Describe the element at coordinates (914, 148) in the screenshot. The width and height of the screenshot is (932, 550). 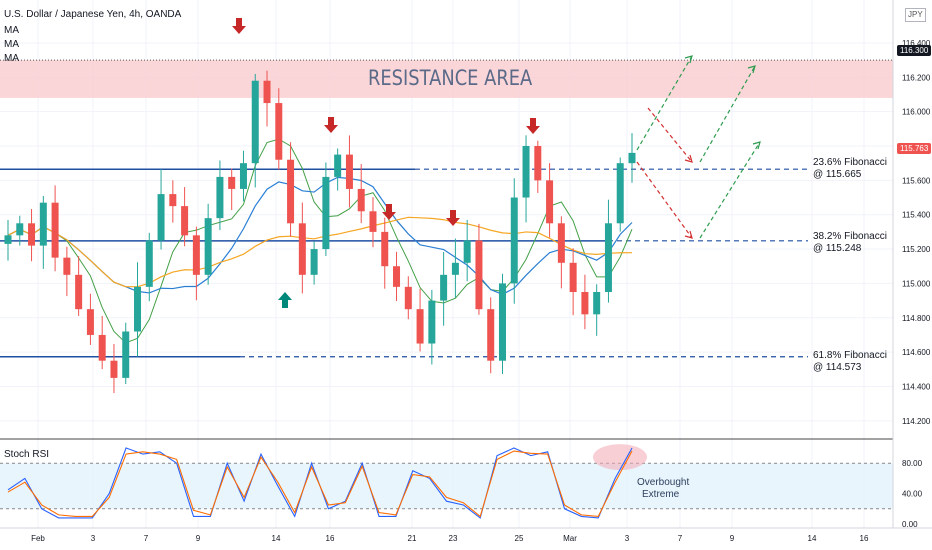
I see `last-price-badge: 115.763` at that location.